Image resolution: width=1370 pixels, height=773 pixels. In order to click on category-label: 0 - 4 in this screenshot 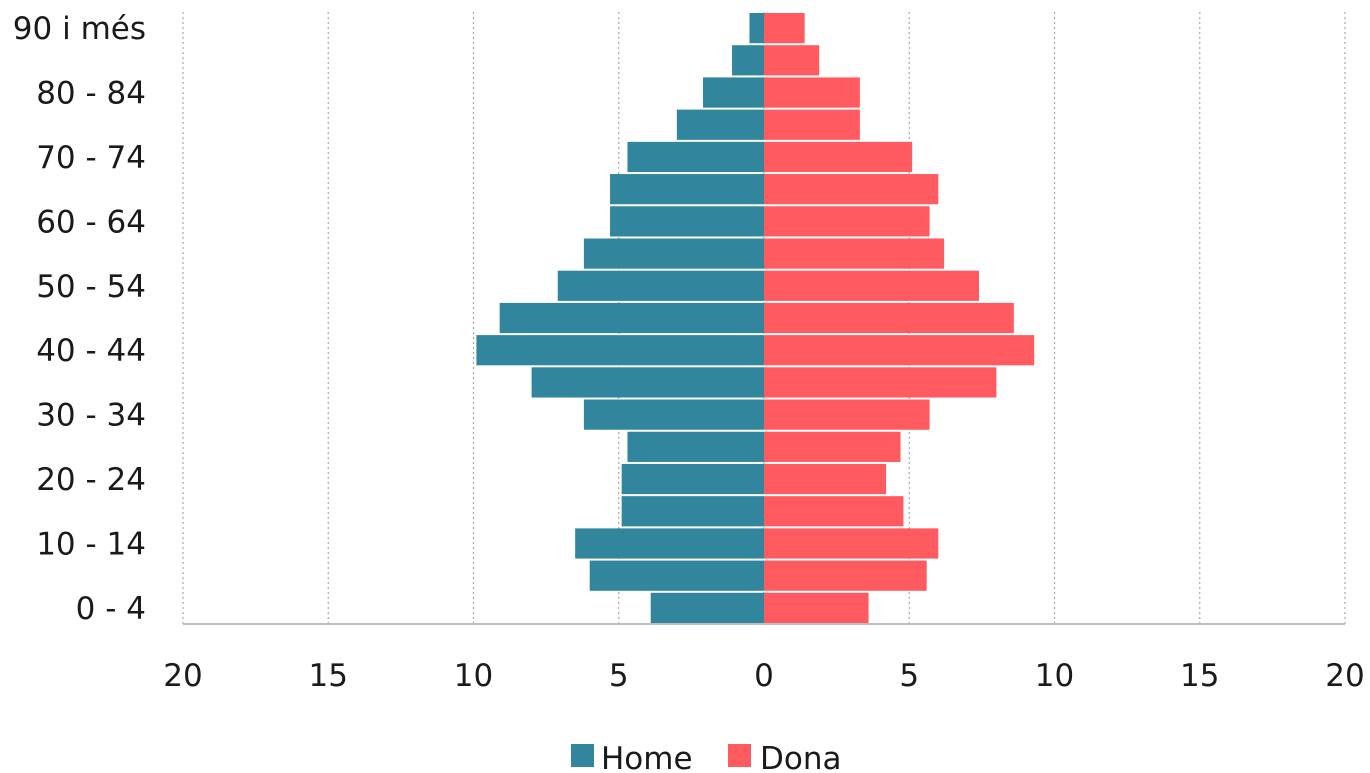, I will do `click(111, 609)`.